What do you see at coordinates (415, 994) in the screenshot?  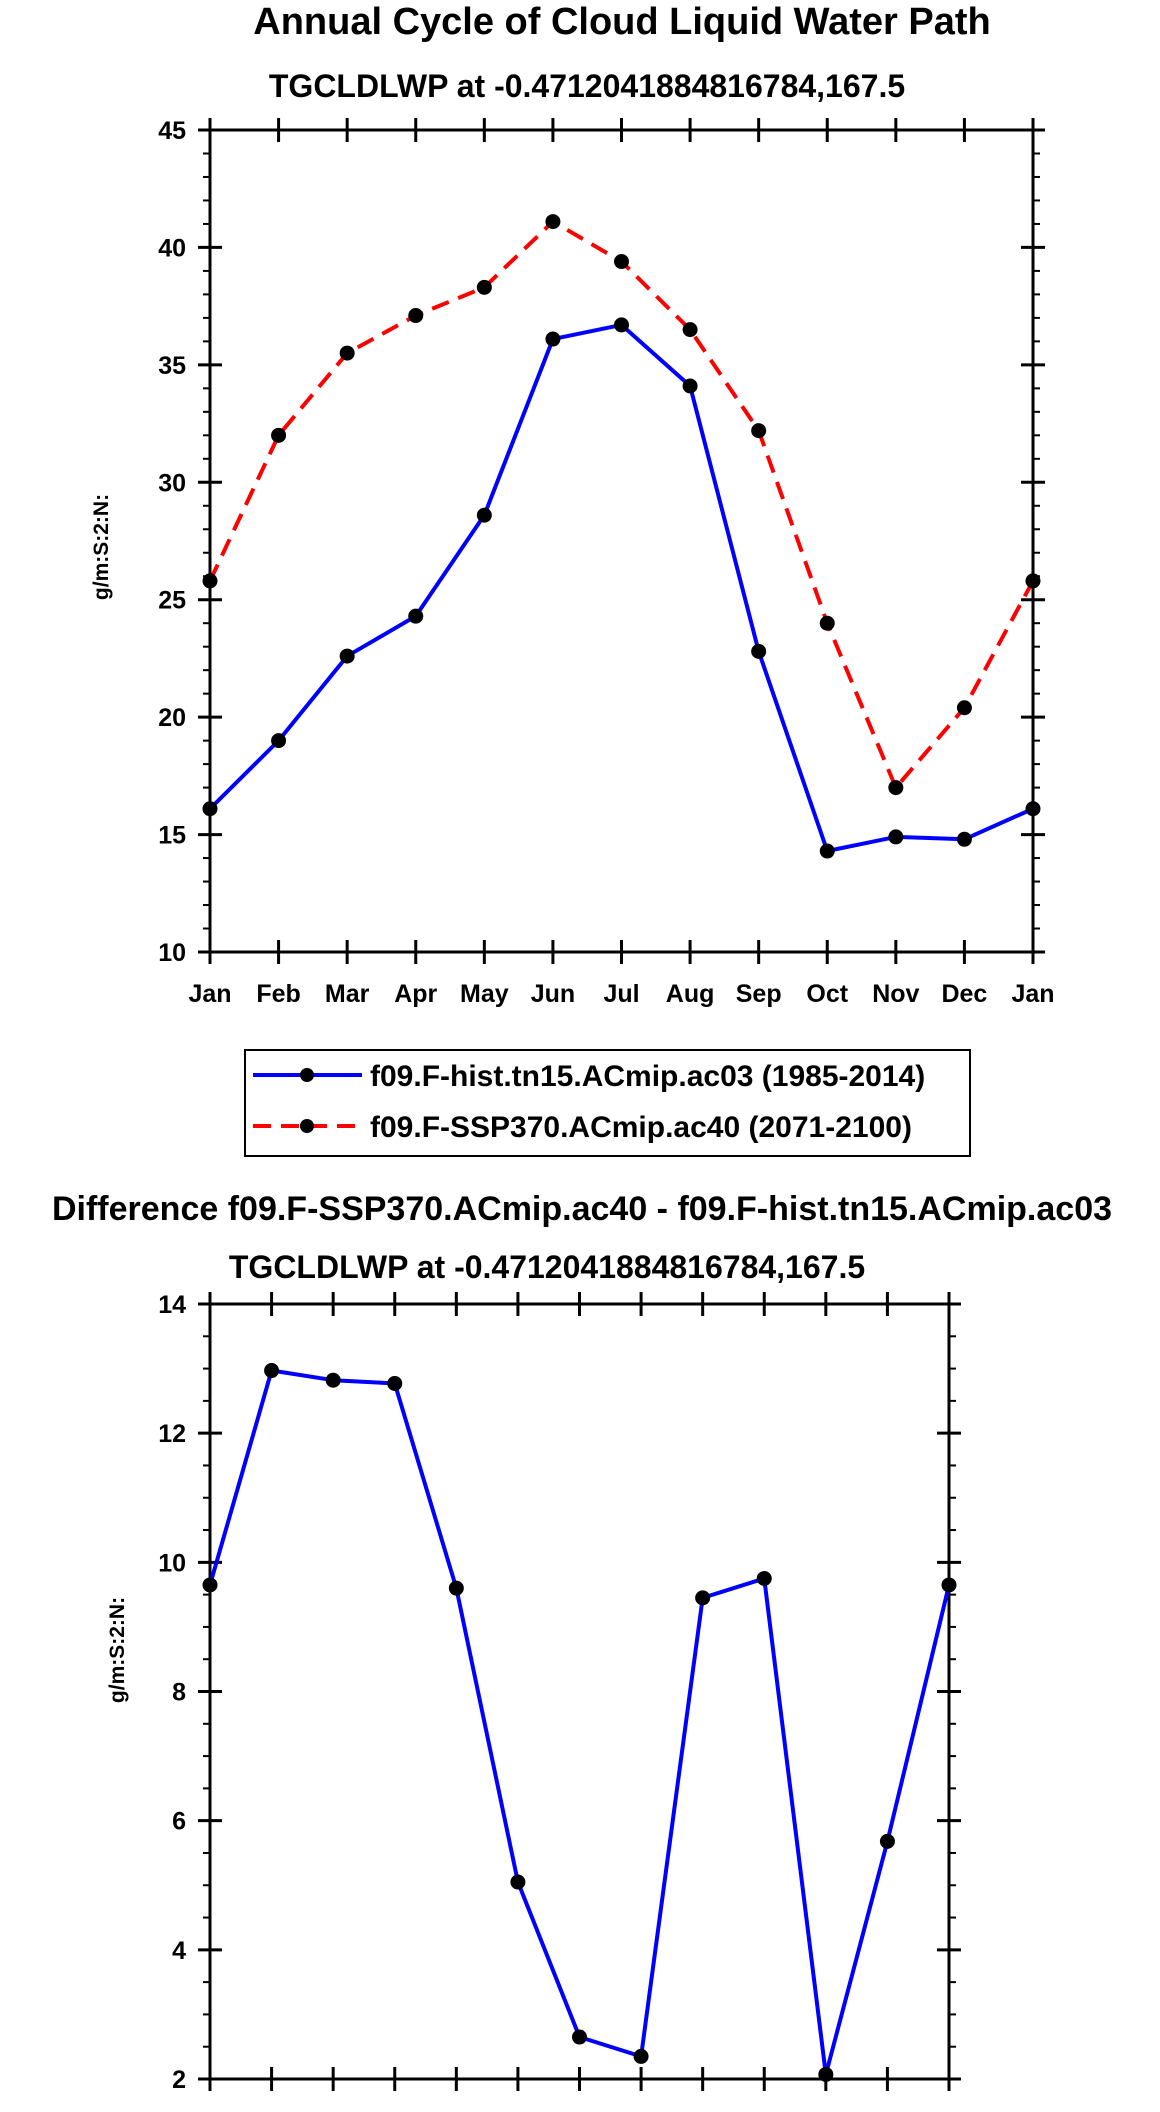 I see `chart1-xtick-label: Apr` at bounding box center [415, 994].